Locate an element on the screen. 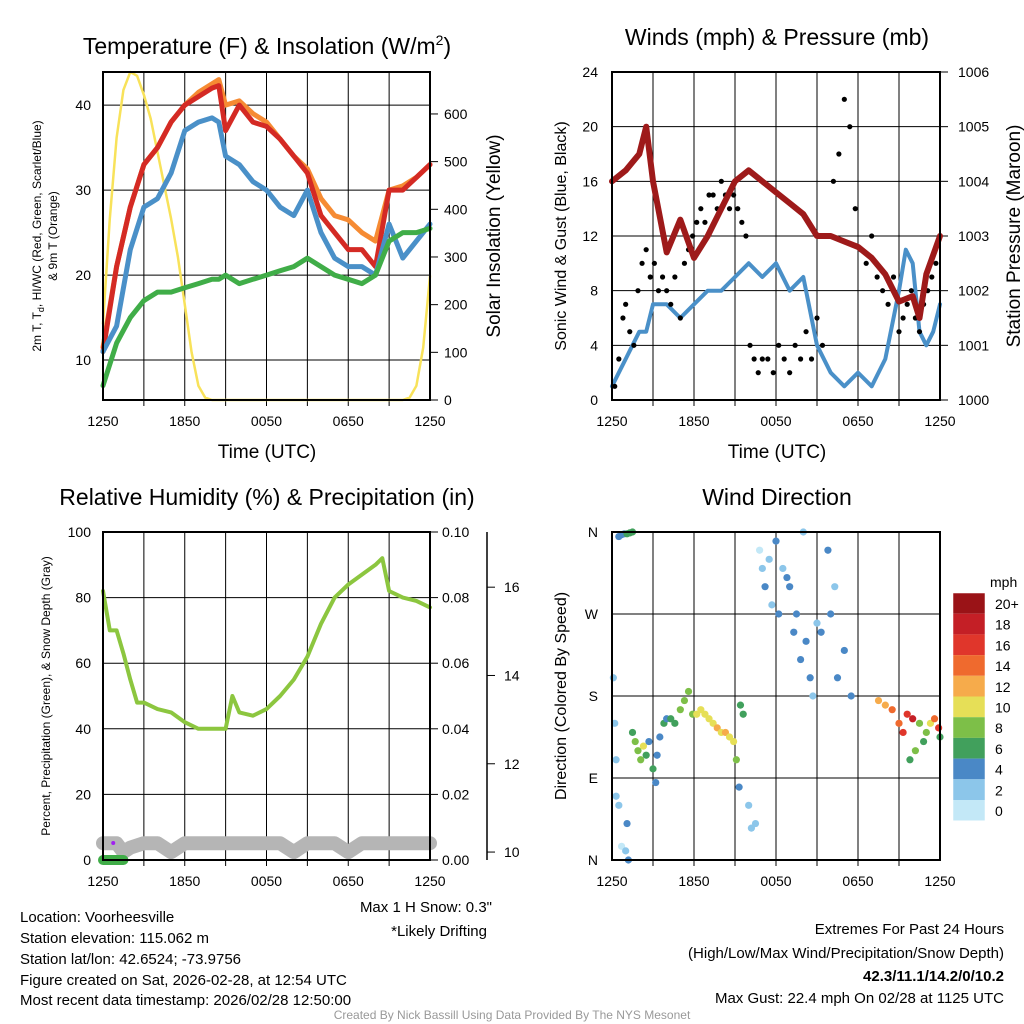 The height and width of the screenshot is (1024, 1024). dir-x-tick-label: 1850 is located at coordinates (693, 881).